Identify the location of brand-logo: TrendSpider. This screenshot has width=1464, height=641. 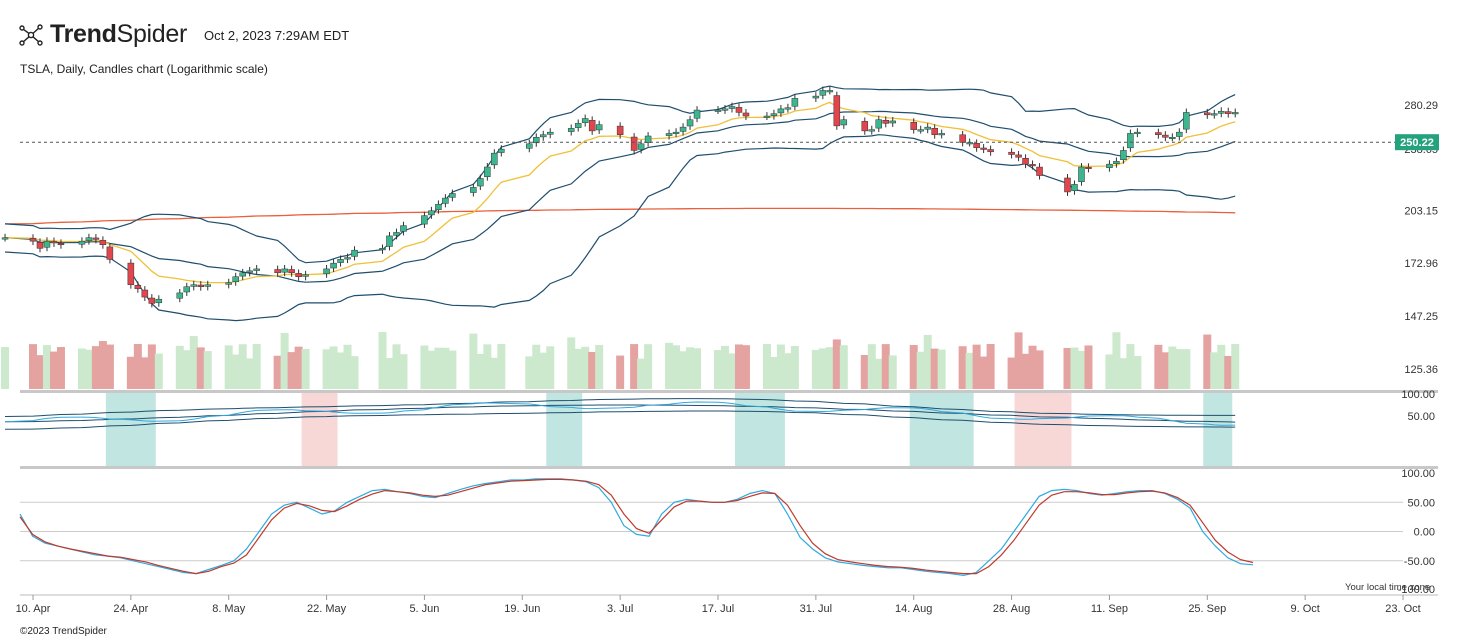
(102, 34).